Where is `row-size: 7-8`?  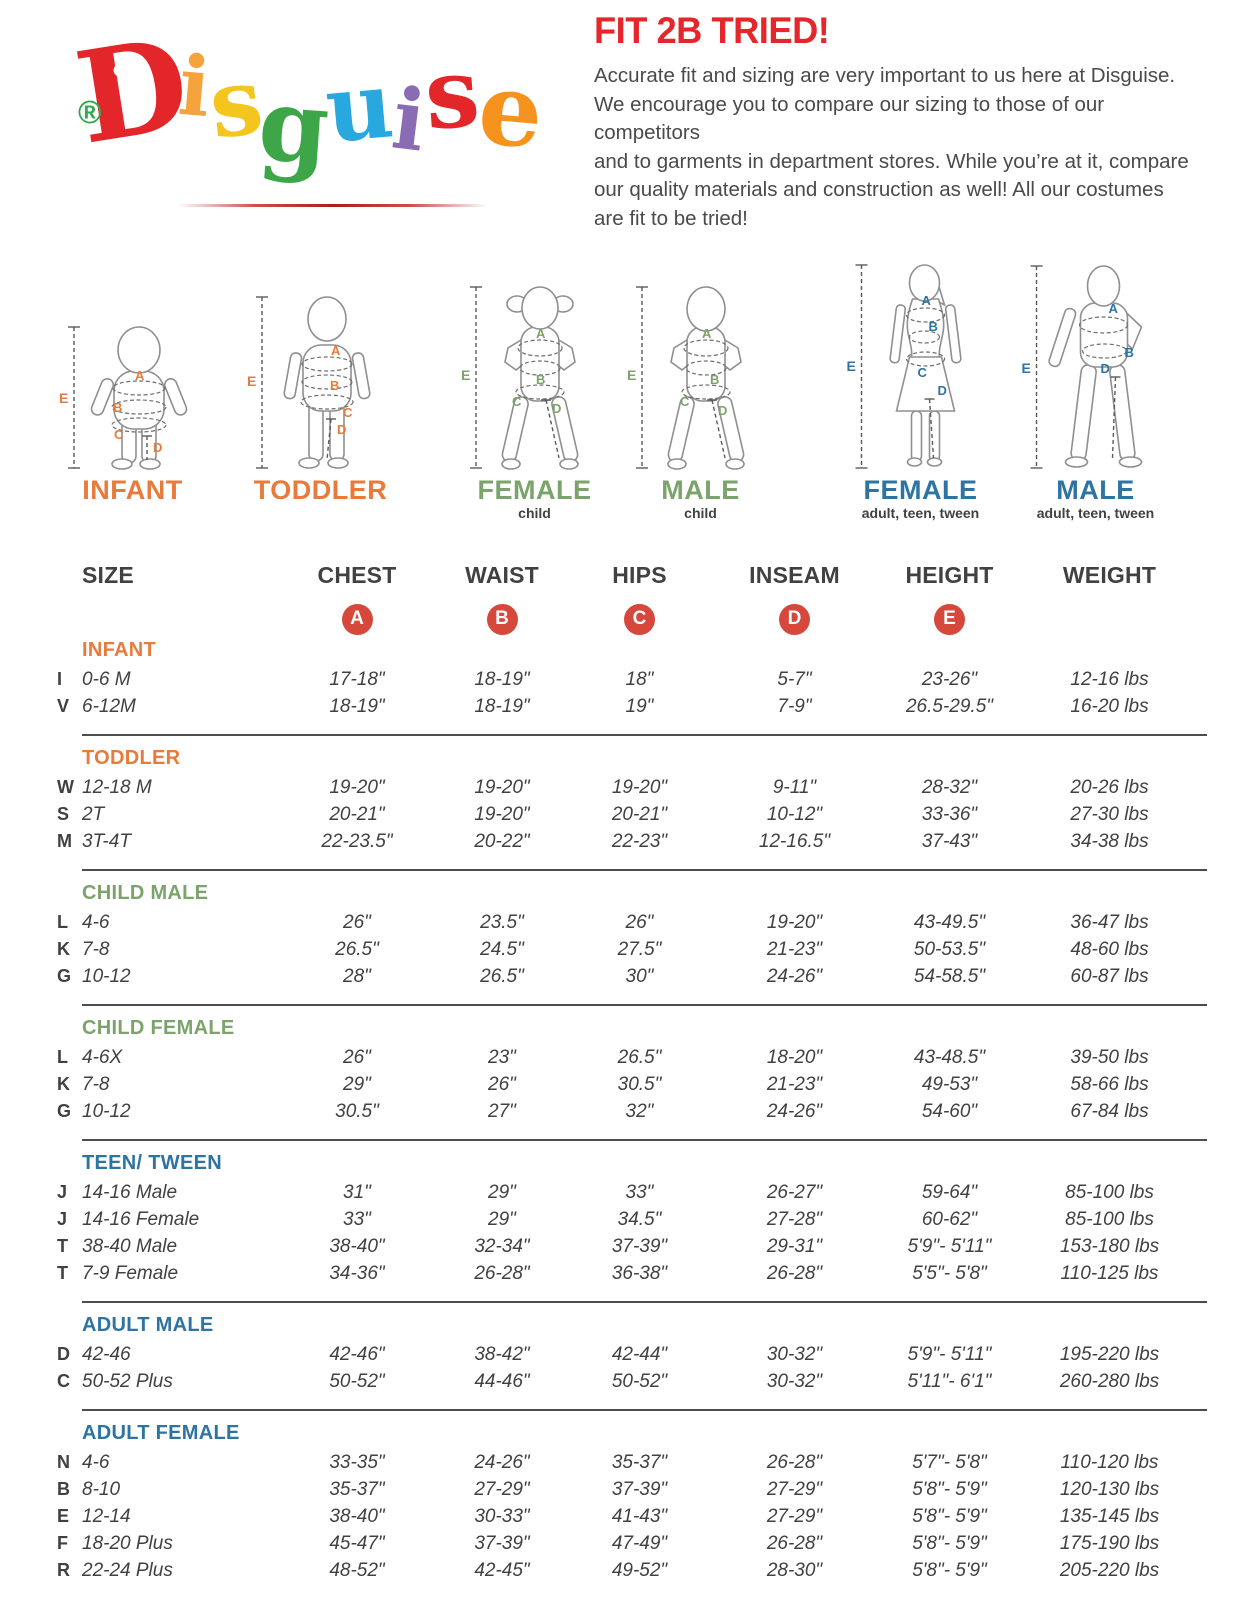
row-size: 7-8 is located at coordinates (96, 949).